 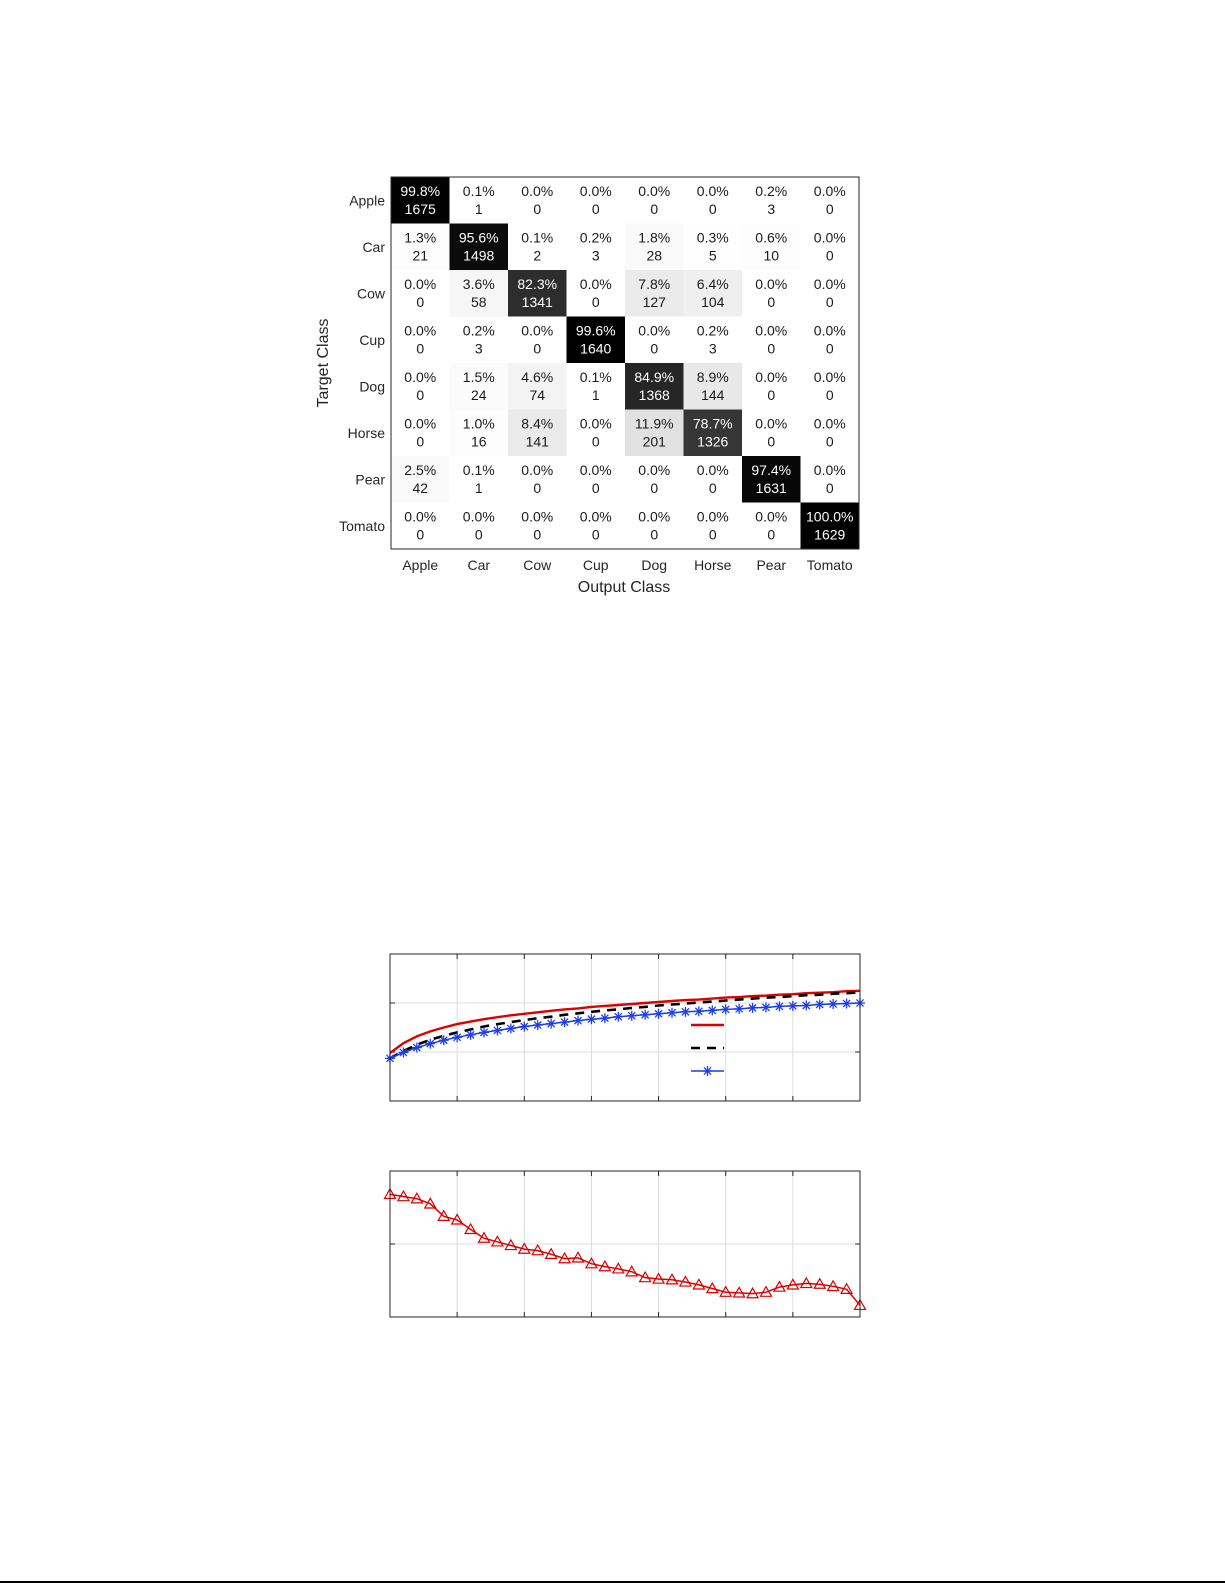 I want to click on cm-cell-percent: 82.3%, so click(x=537, y=284).